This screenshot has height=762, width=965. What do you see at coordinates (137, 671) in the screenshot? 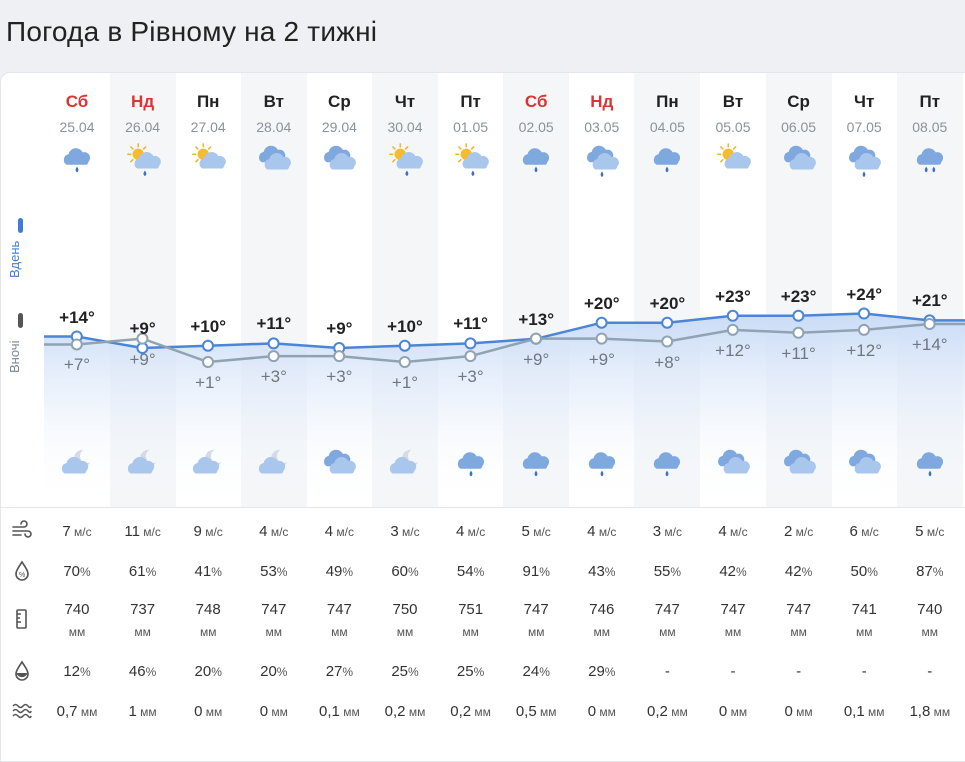
I see `value: 46` at bounding box center [137, 671].